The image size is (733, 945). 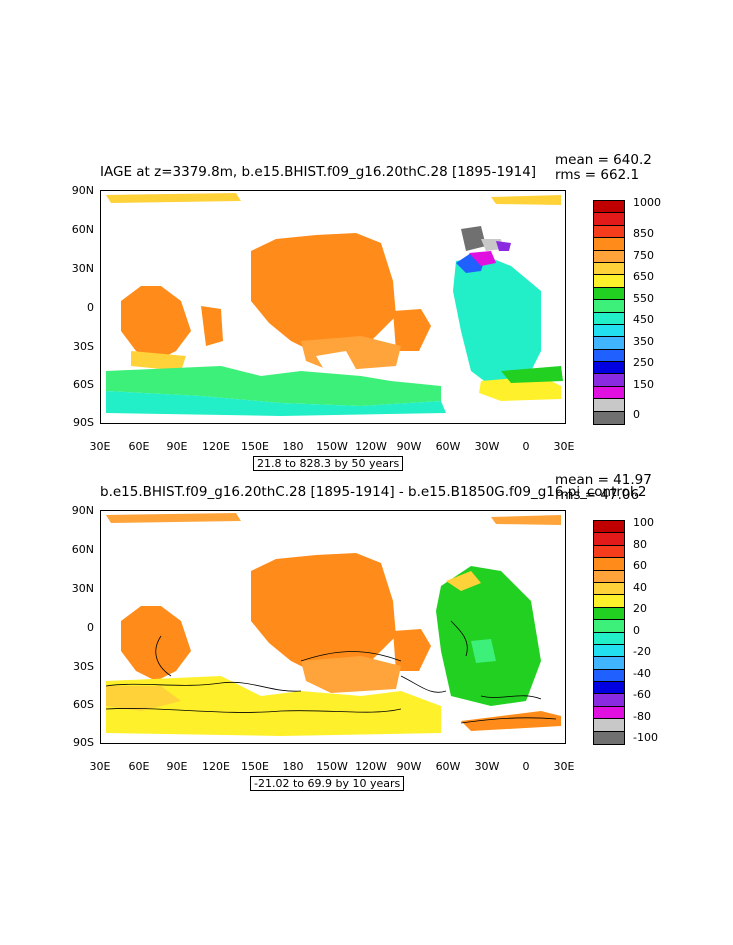 I want to click on contour-info: -21.02 to 69.9 by 10 years, so click(x=327, y=783).